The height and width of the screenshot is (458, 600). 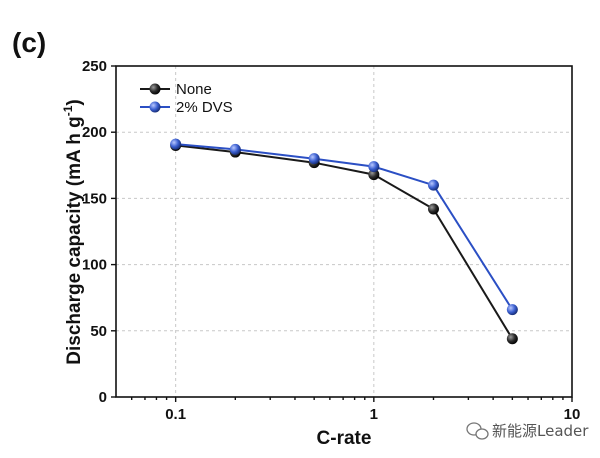 I want to click on wechat-icon, so click(x=477, y=431).